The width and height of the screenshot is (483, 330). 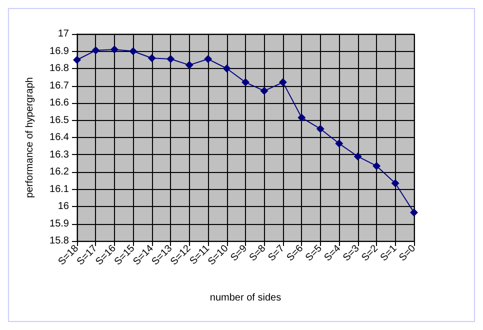 I want to click on y-tick-label: 16.4, so click(x=60, y=137).